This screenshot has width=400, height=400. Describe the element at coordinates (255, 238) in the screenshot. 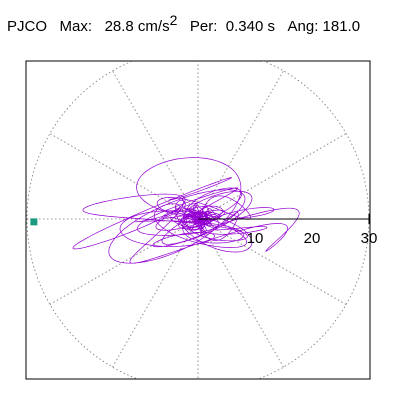

I see `radial-tick-label-10: 10` at that location.